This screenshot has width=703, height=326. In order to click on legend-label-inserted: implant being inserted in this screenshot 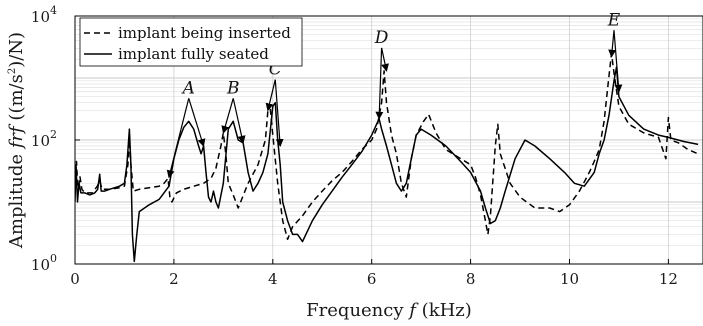, I will do `click(204, 33)`.